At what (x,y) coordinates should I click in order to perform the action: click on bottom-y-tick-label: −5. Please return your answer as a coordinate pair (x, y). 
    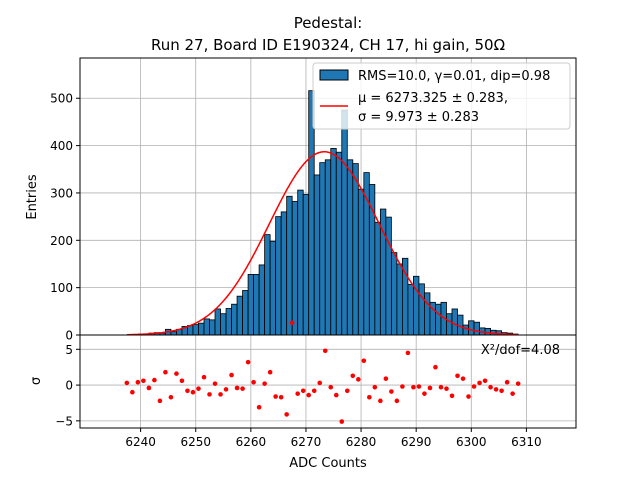
    Looking at the image, I should click on (64, 421).